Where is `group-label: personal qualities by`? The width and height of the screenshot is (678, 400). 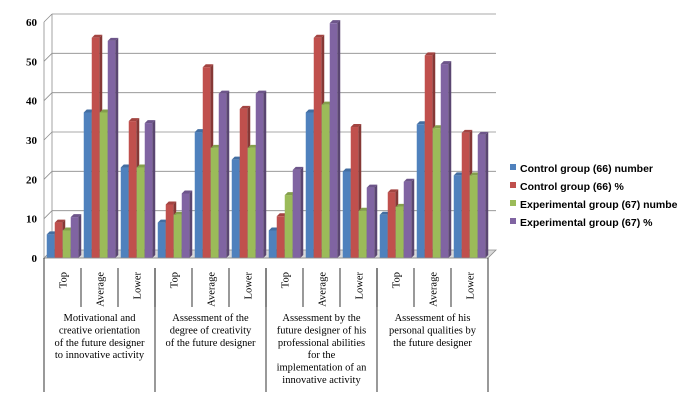
group-label: personal qualities by is located at coordinates (433, 330).